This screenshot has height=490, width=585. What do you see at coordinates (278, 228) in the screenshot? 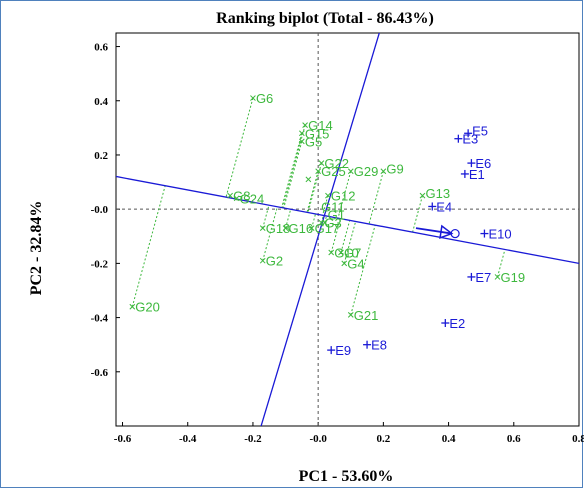
I see `genotype-label: G18` at bounding box center [278, 228].